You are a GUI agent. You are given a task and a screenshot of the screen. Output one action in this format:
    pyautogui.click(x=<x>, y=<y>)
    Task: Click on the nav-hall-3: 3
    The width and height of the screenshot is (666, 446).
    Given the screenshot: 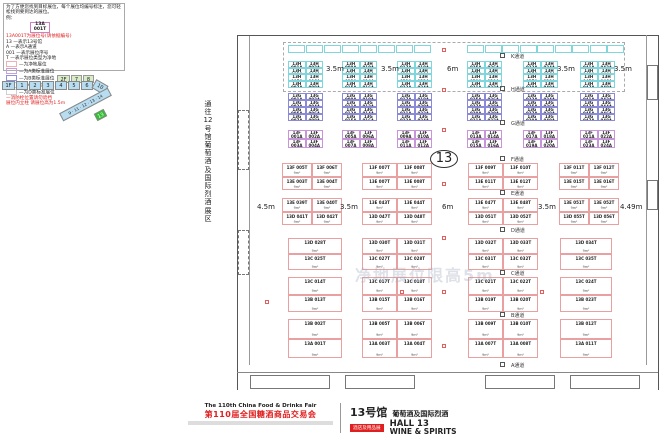 What is the action you would take?
    pyautogui.click(x=48, y=85)
    